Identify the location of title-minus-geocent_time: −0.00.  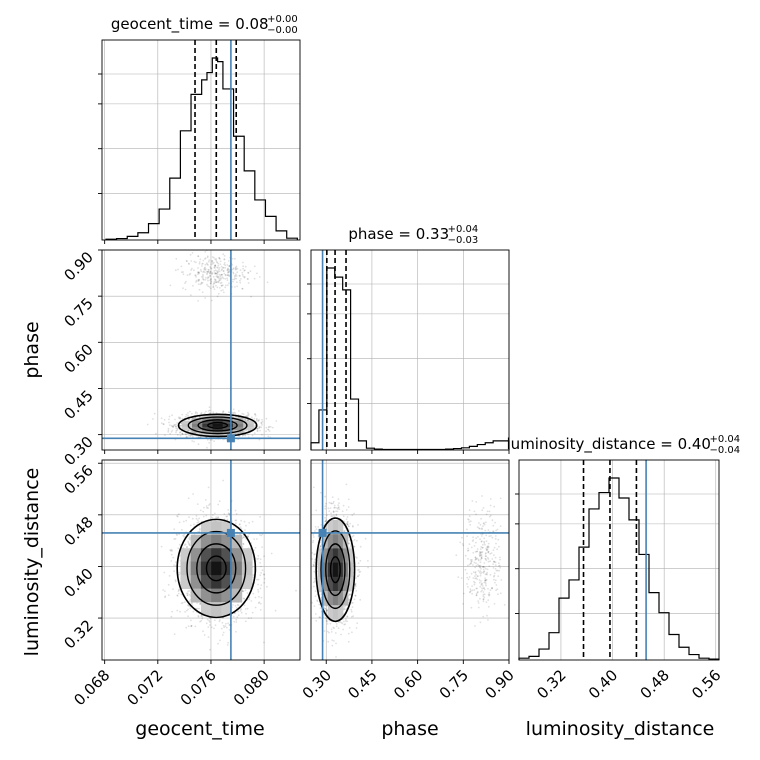
(282, 30).